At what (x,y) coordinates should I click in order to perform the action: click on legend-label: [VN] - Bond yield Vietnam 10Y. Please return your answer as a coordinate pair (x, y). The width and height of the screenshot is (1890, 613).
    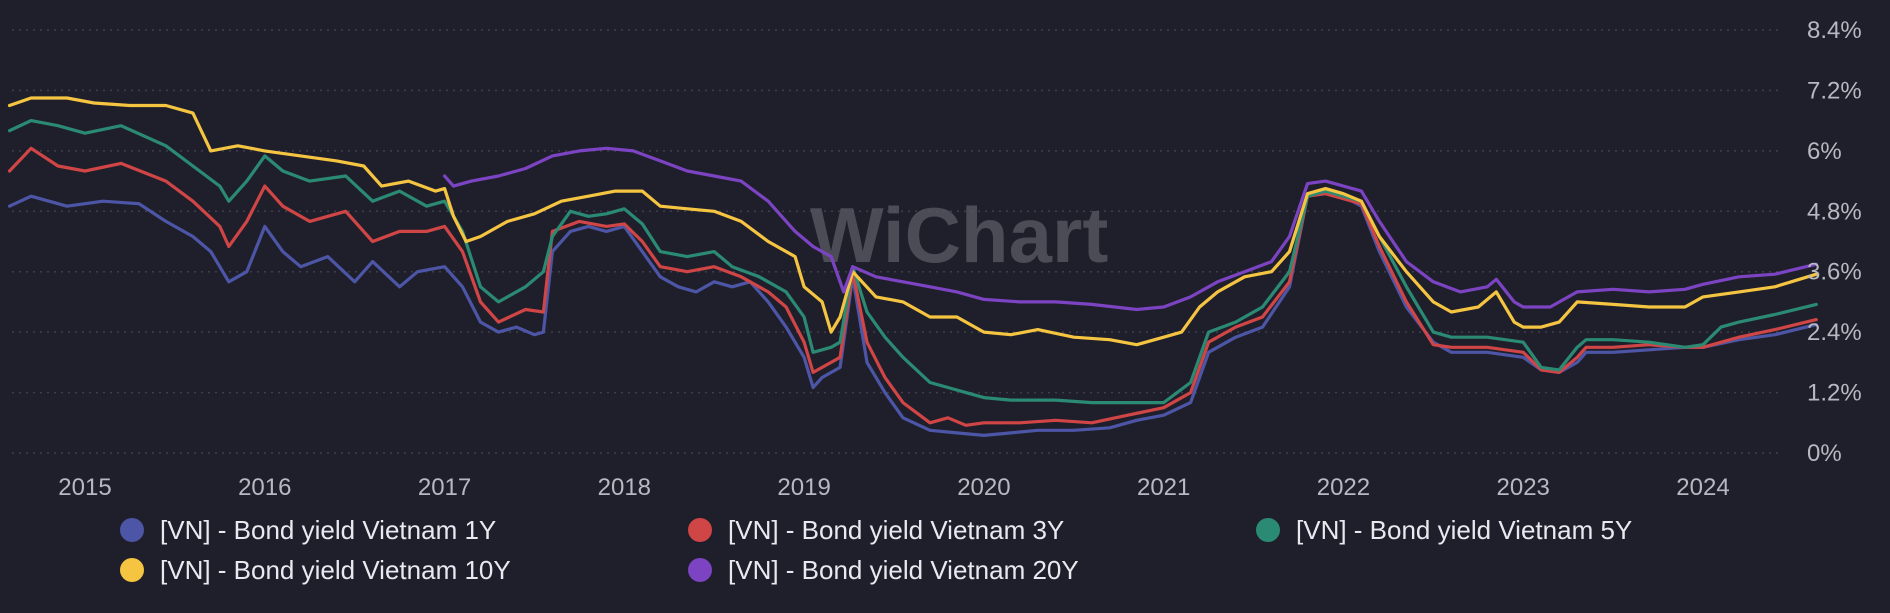
    Looking at the image, I should click on (335, 570).